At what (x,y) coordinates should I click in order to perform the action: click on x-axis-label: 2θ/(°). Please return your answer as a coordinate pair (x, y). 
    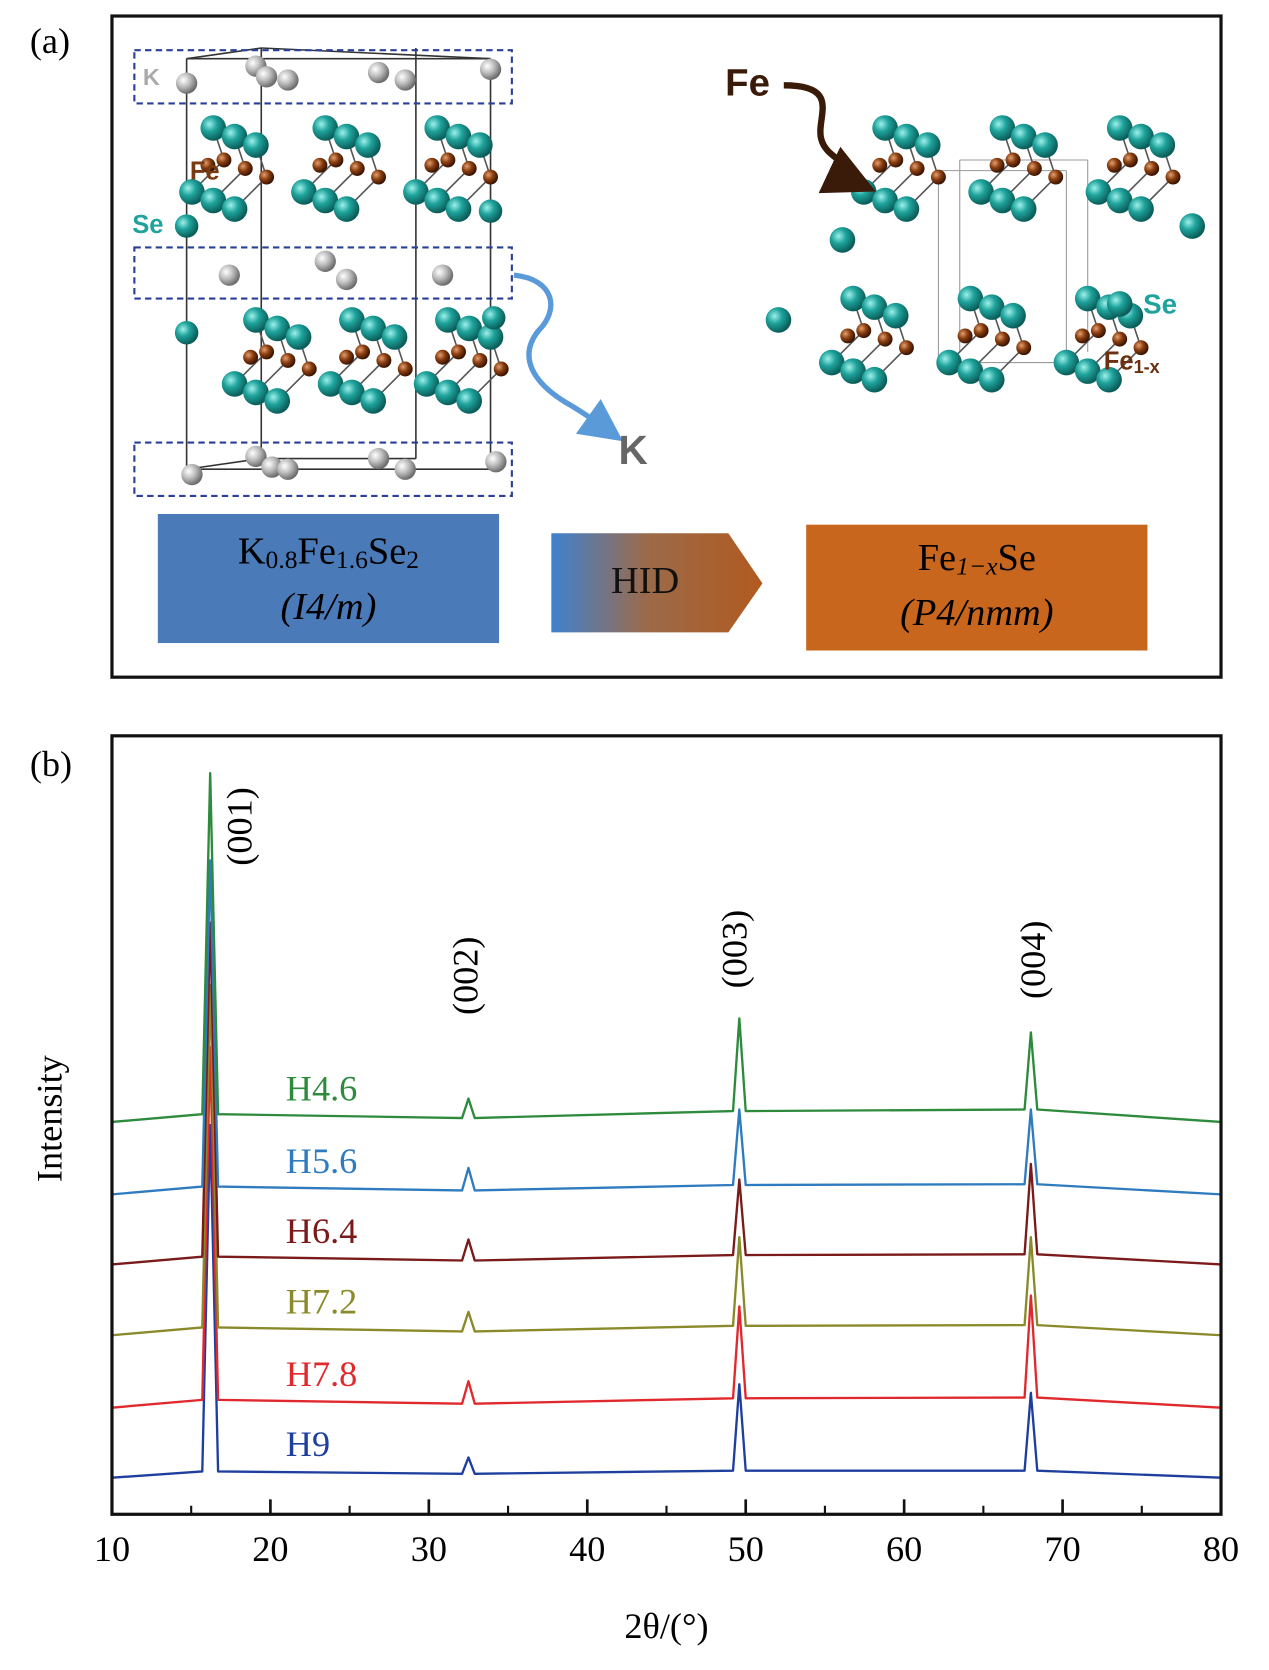
    Looking at the image, I should click on (666, 1626).